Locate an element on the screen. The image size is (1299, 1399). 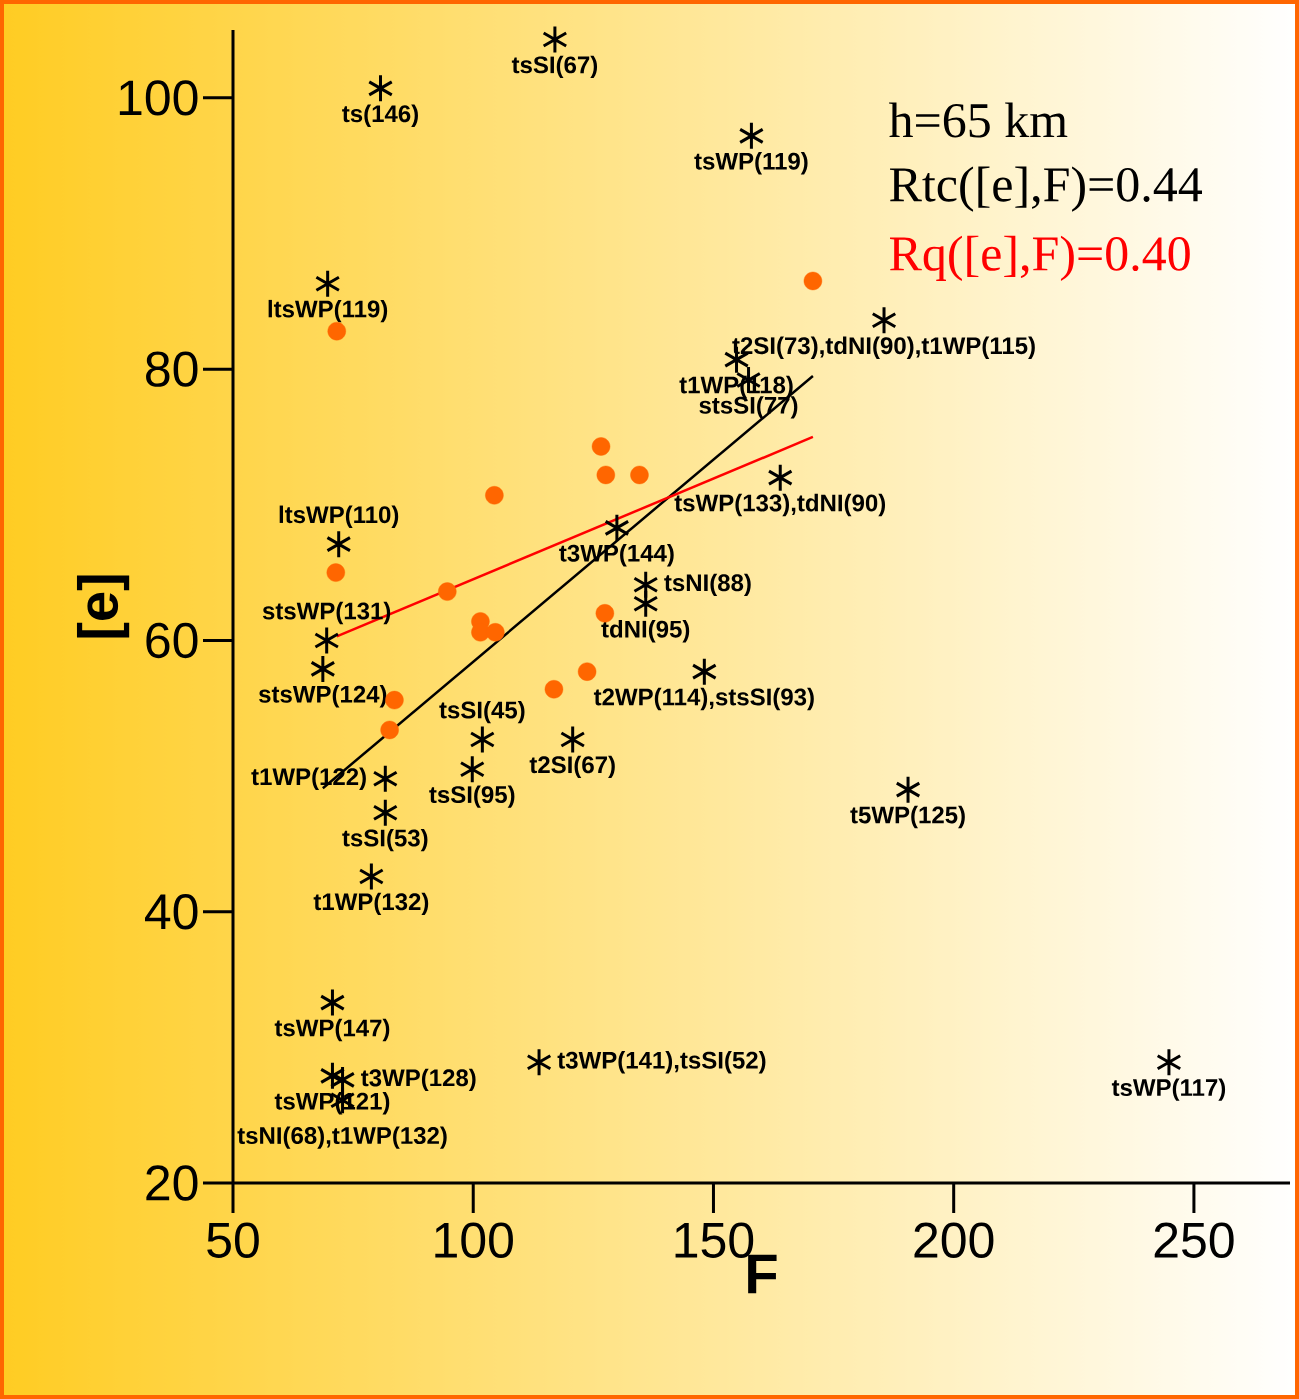
annotation: t2WP(114),stsSI(93) is located at coordinates (703, 699).